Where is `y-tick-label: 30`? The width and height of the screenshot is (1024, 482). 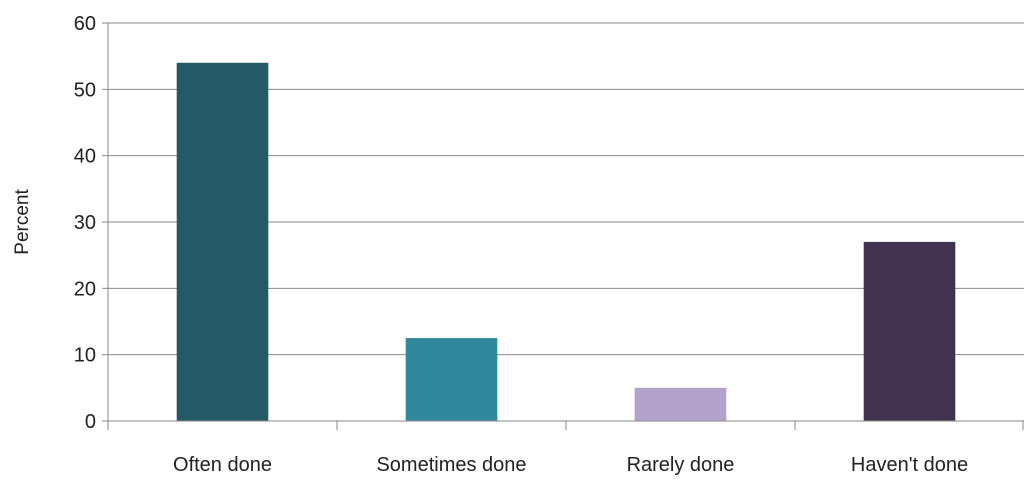 y-tick-label: 30 is located at coordinates (85, 223).